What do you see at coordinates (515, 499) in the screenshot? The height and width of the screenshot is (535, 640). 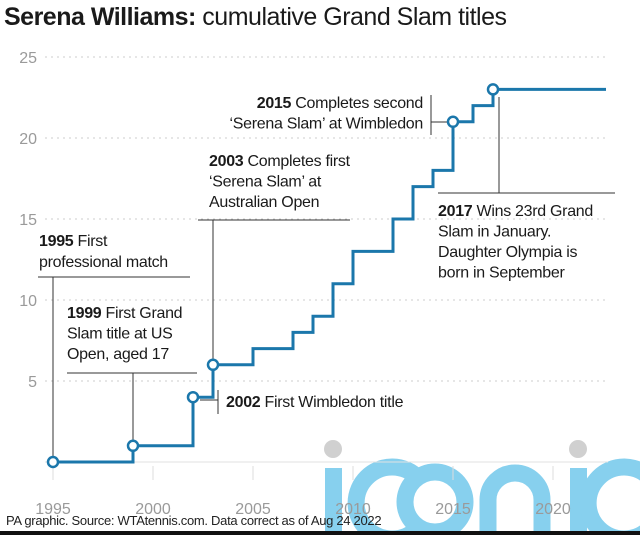 I see `watermark-letter-n` at bounding box center [515, 499].